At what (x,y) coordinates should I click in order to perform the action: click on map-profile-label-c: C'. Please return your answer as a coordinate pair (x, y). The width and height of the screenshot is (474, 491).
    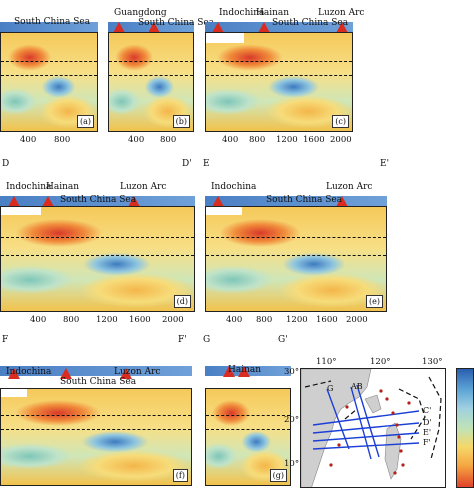
    Looking at the image, I should click on (427, 410).